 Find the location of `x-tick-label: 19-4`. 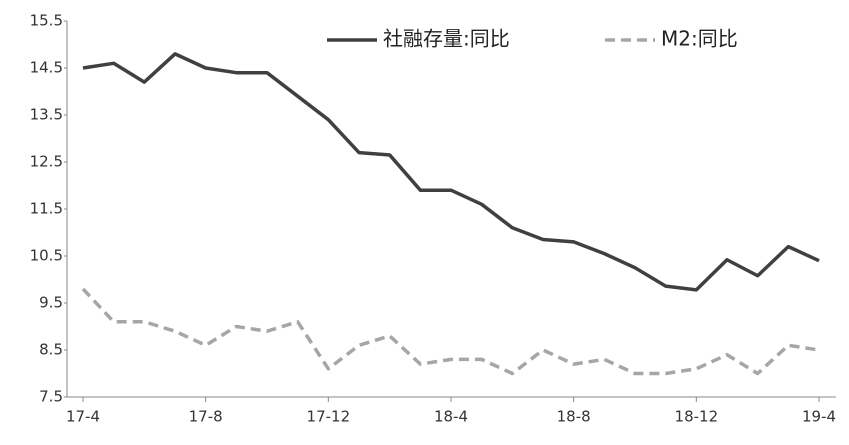

x-tick-label: 19-4 is located at coordinates (819, 417).